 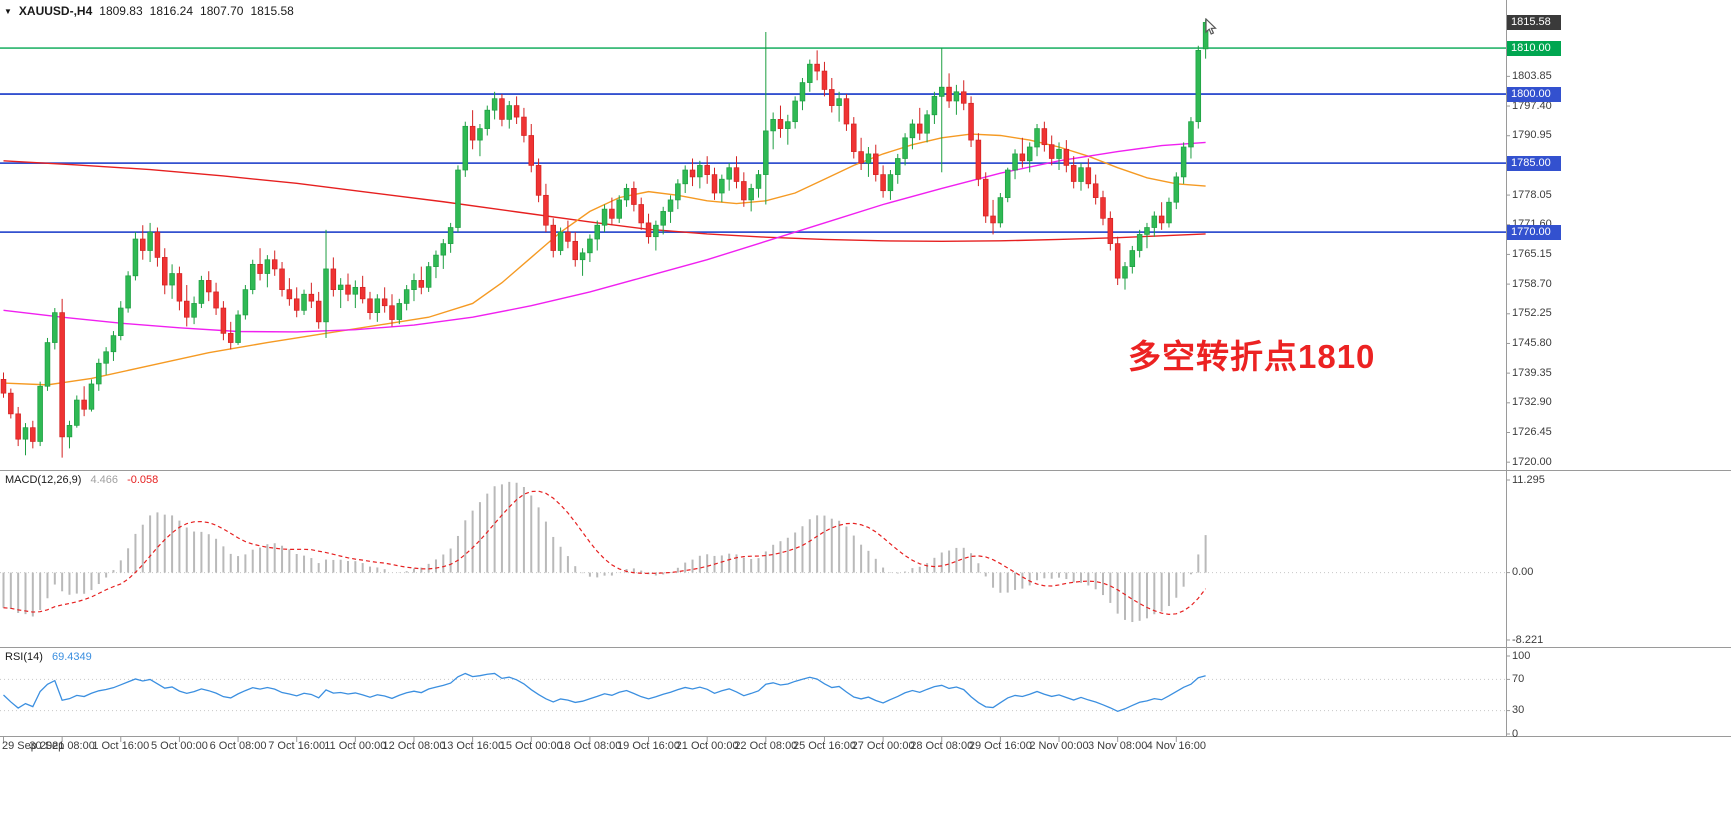 I want to click on macd-indicator-label: MACD(12,26,9) 4.466 -0.058, so click(x=81, y=480).